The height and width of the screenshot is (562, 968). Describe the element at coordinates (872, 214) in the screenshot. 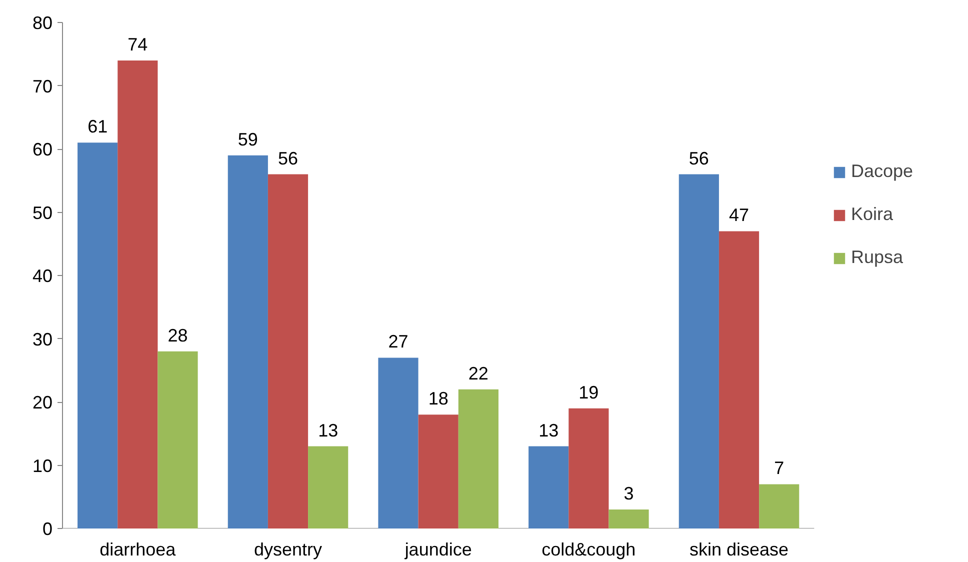

I see `legend-label: Koira` at that location.